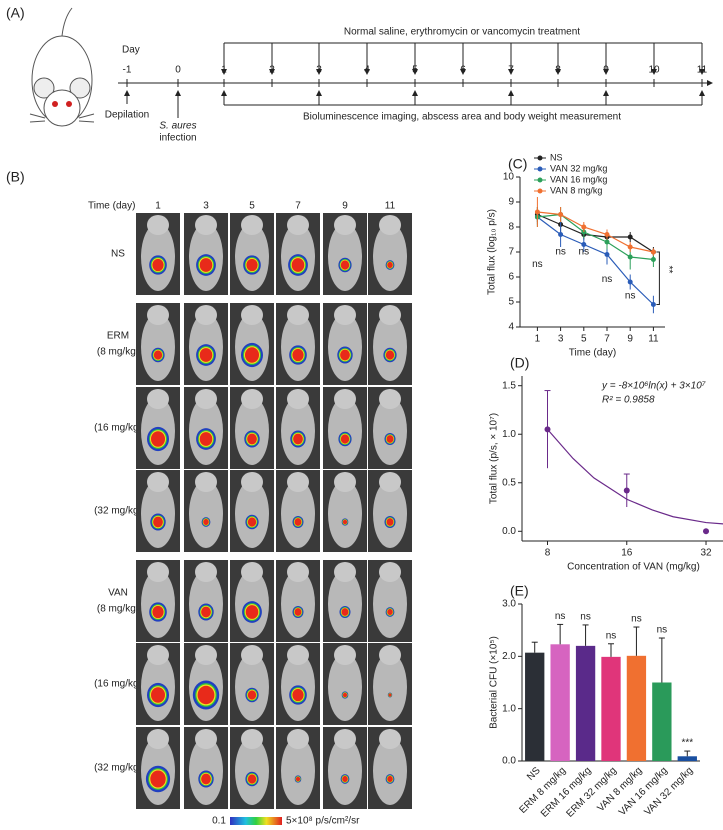 The width and height of the screenshot is (723, 830). Describe the element at coordinates (633, 567) in the screenshot. I see `x-axis-title: Concentration of VAN (mg/kg)` at that location.